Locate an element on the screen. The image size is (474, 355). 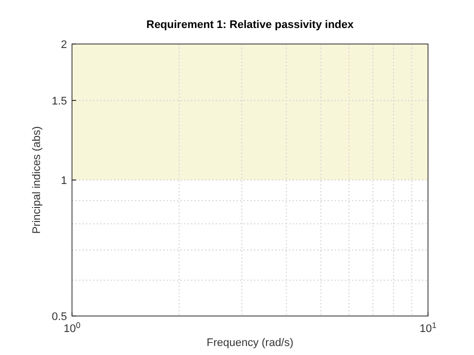
chart-title: Requirement 1: Relative passivity index is located at coordinates (250, 25).